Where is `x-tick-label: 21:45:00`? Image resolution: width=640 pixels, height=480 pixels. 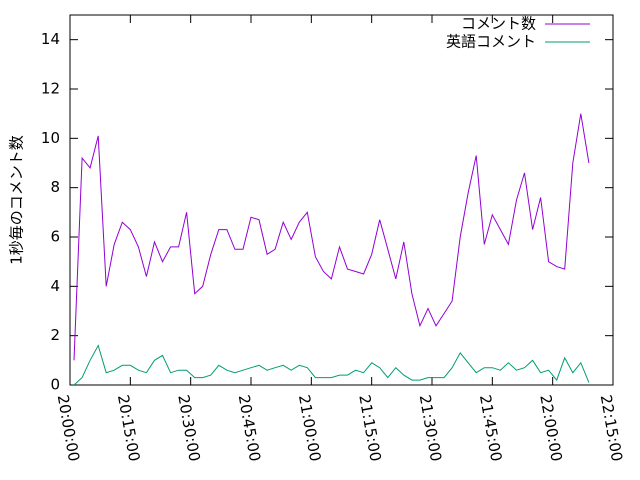 x-tick-label: 21:45:00 is located at coordinates (490, 427).